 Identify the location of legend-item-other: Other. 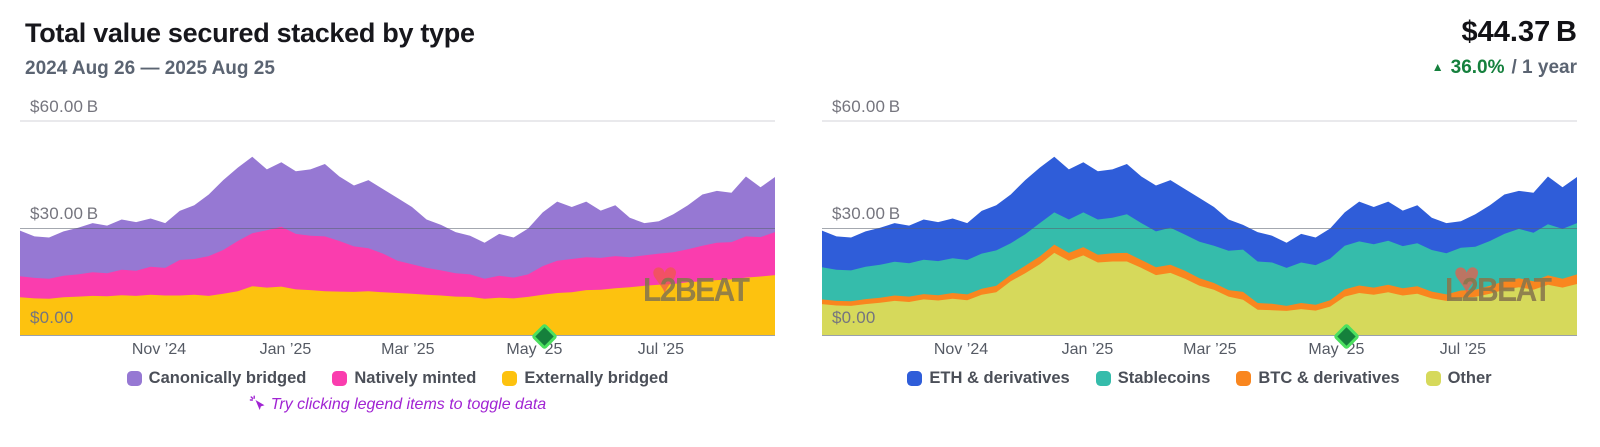
(1458, 378).